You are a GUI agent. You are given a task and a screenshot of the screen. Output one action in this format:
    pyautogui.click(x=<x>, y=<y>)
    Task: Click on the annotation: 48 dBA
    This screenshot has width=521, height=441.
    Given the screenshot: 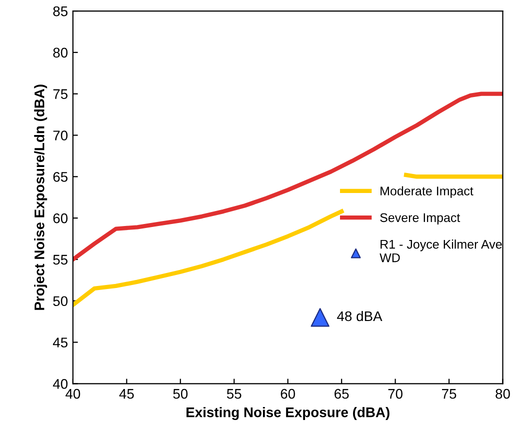 What is the action you would take?
    pyautogui.click(x=359, y=316)
    